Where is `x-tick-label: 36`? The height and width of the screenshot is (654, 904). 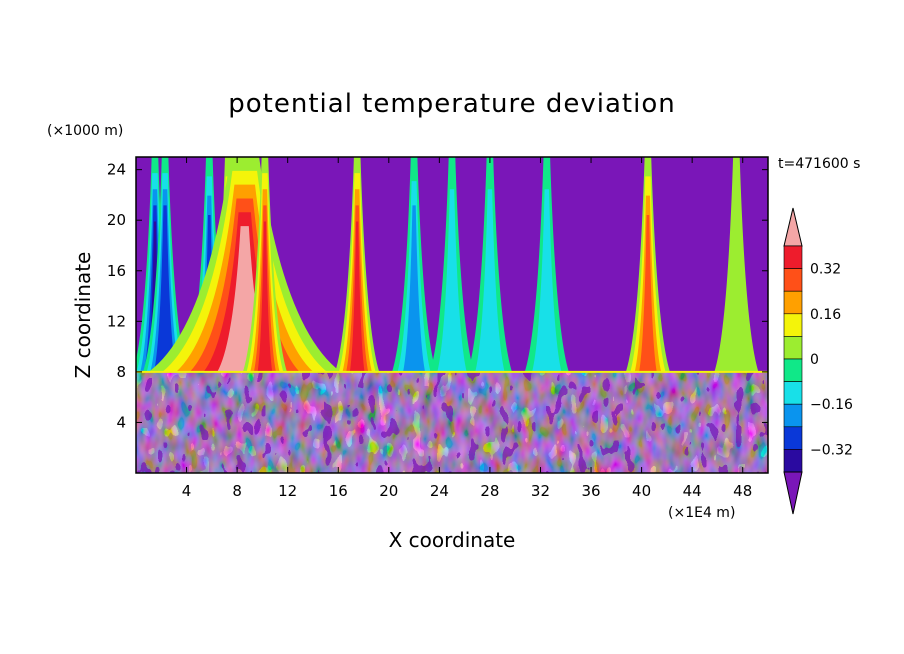
x-tick-label: 36 is located at coordinates (590, 491).